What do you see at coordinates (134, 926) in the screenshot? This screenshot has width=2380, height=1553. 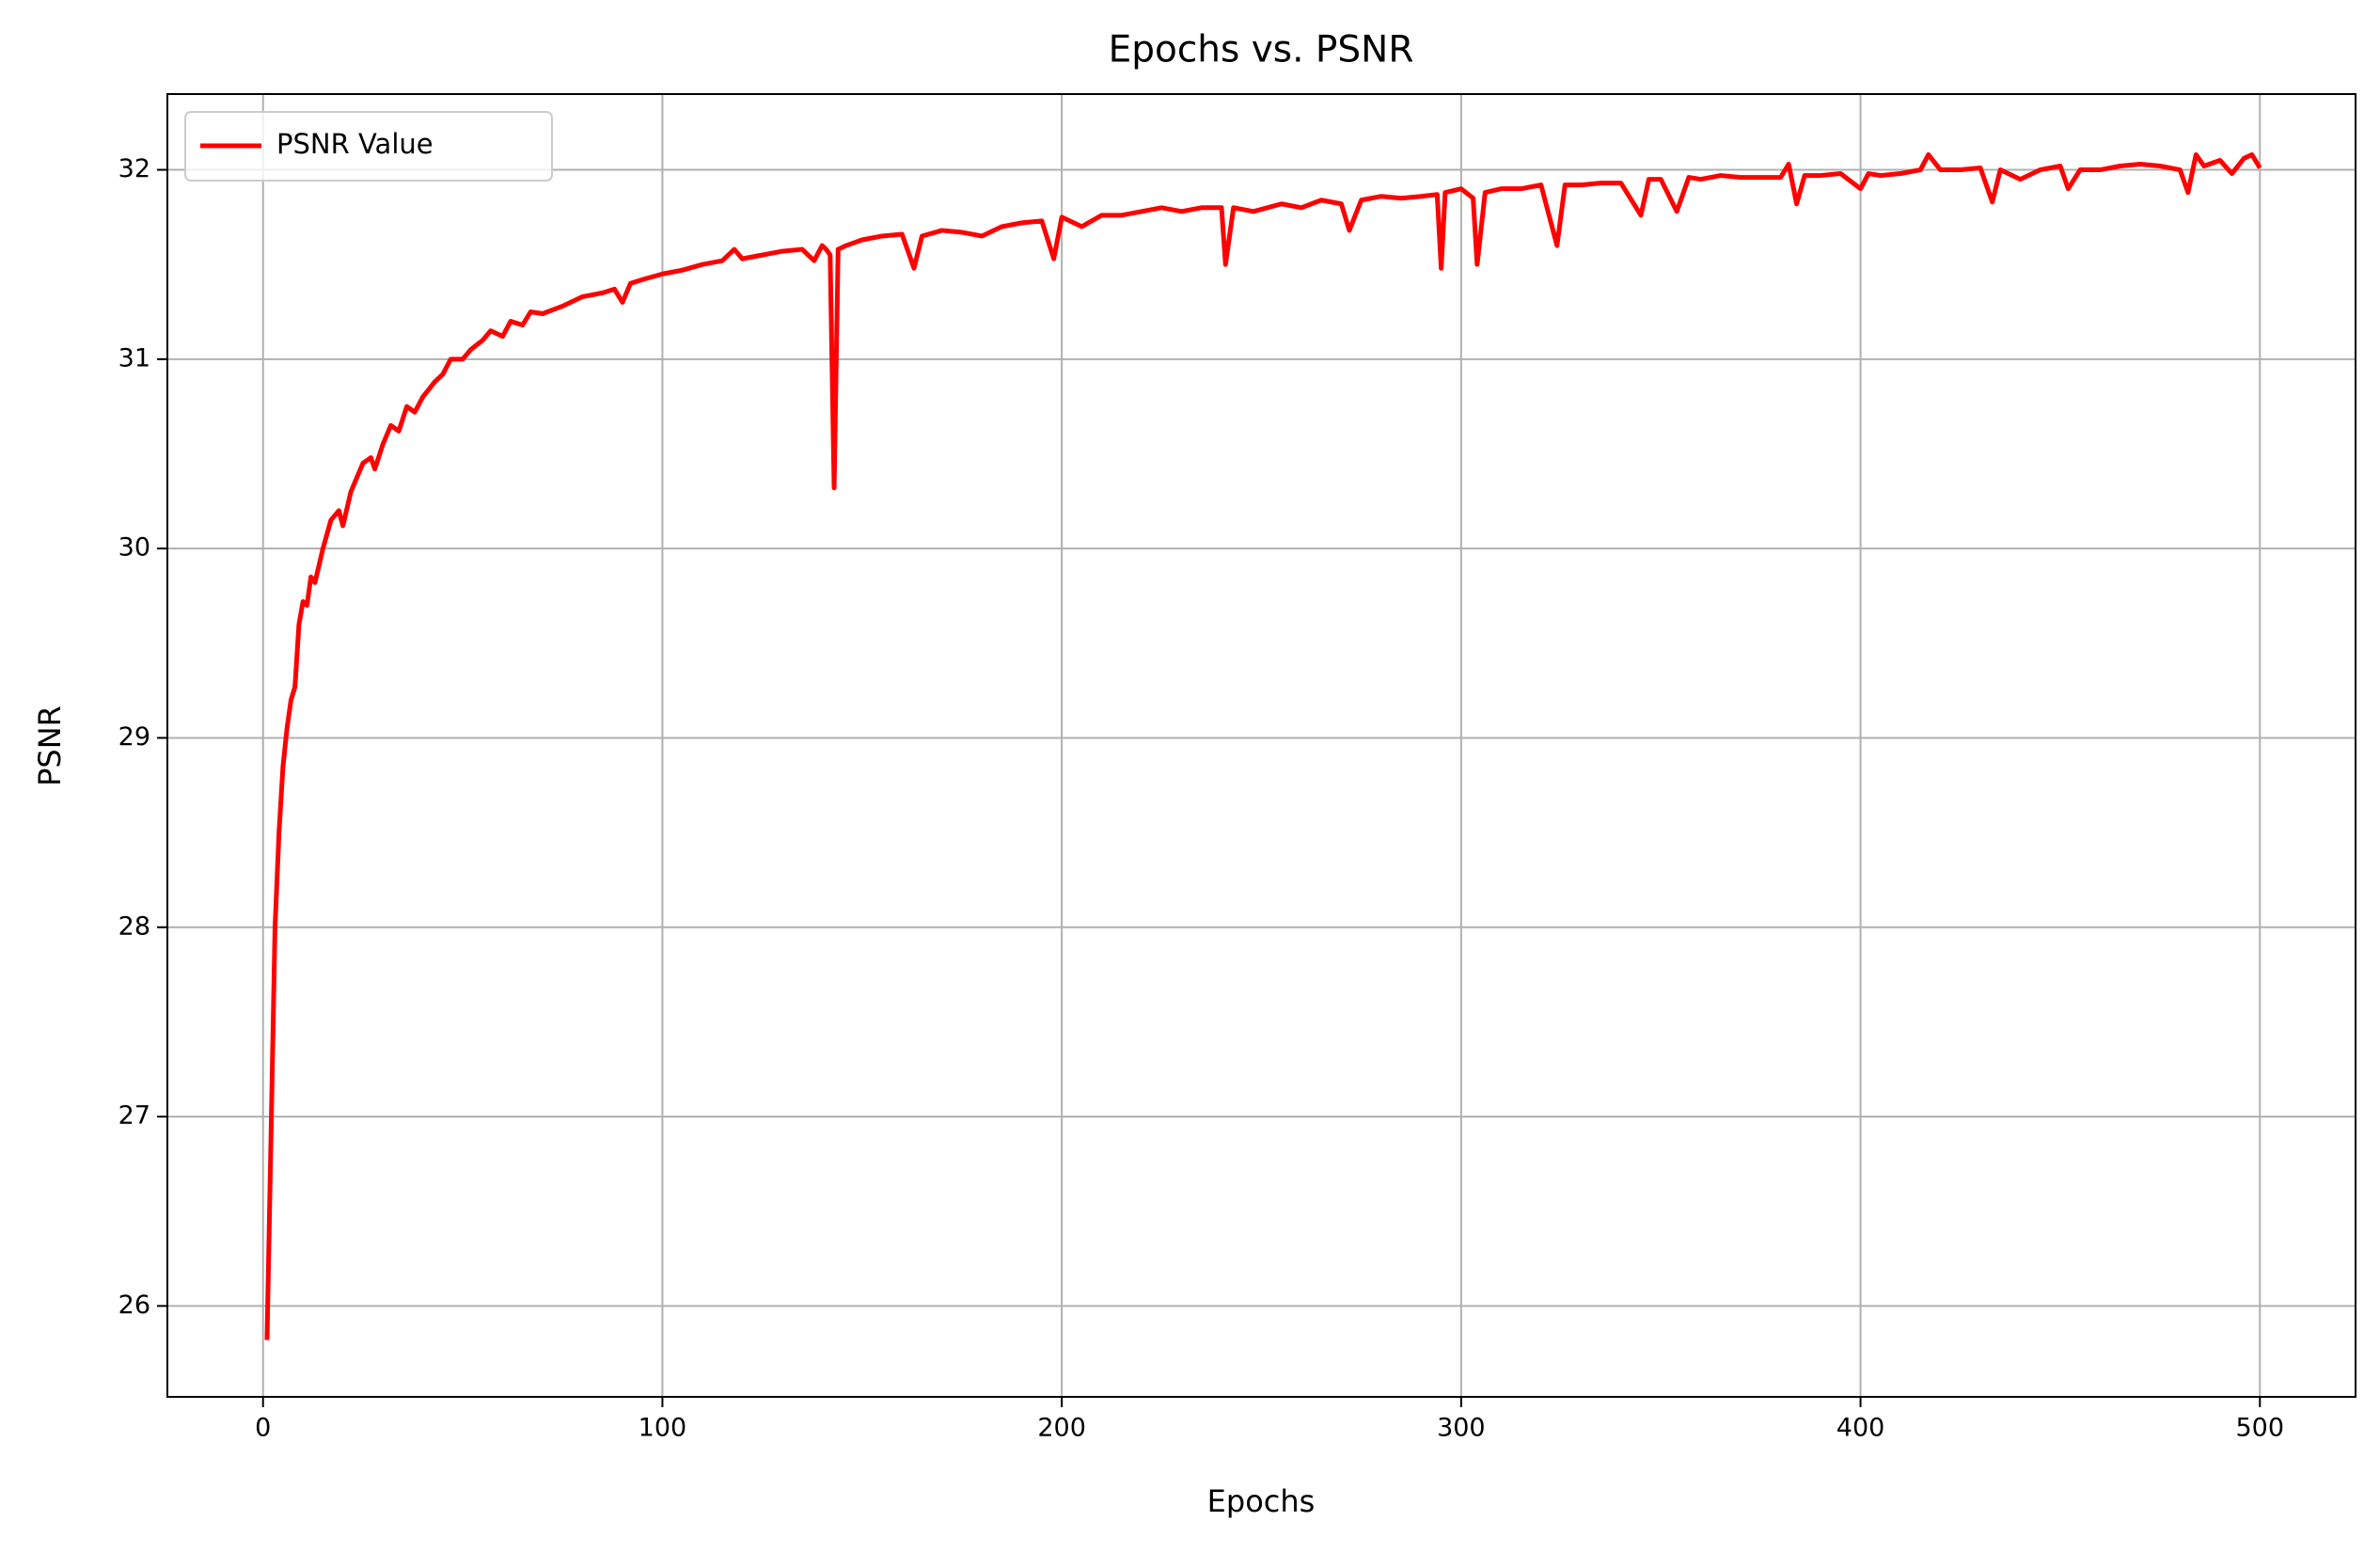 I see `y-tick-label: 28` at bounding box center [134, 926].